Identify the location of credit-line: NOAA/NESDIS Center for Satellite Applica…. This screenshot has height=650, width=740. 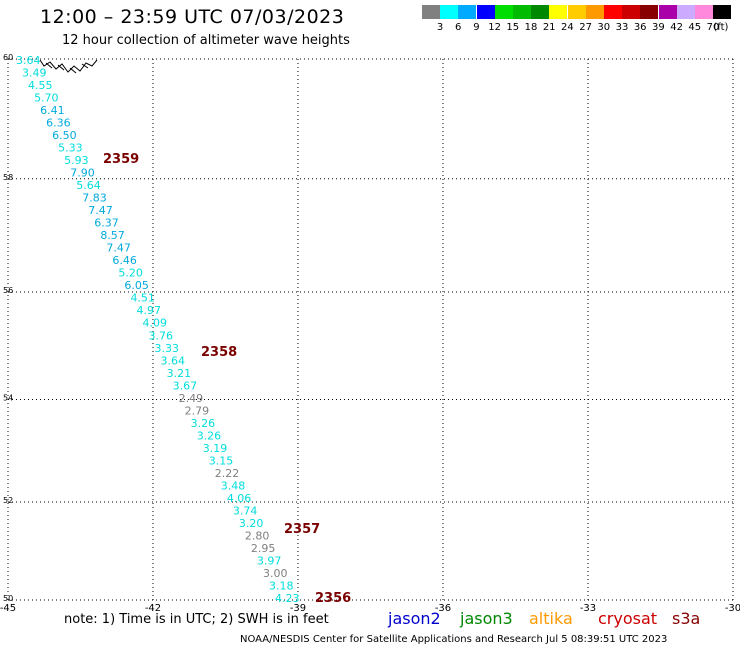
(454, 639).